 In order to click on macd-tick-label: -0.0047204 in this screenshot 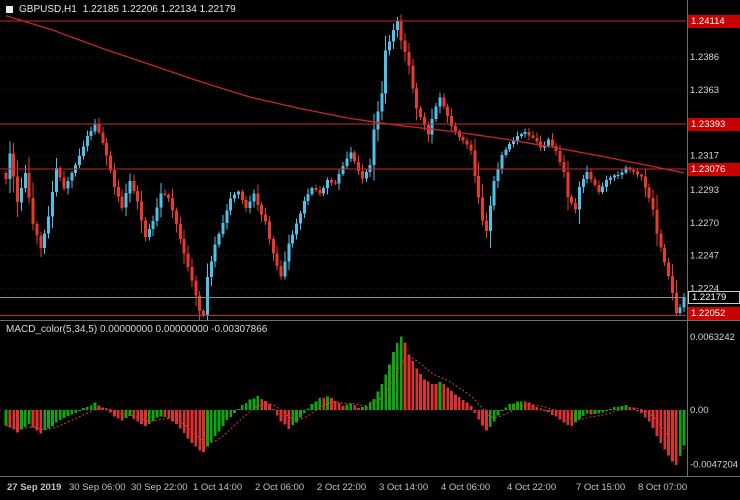, I will do `click(714, 465)`.